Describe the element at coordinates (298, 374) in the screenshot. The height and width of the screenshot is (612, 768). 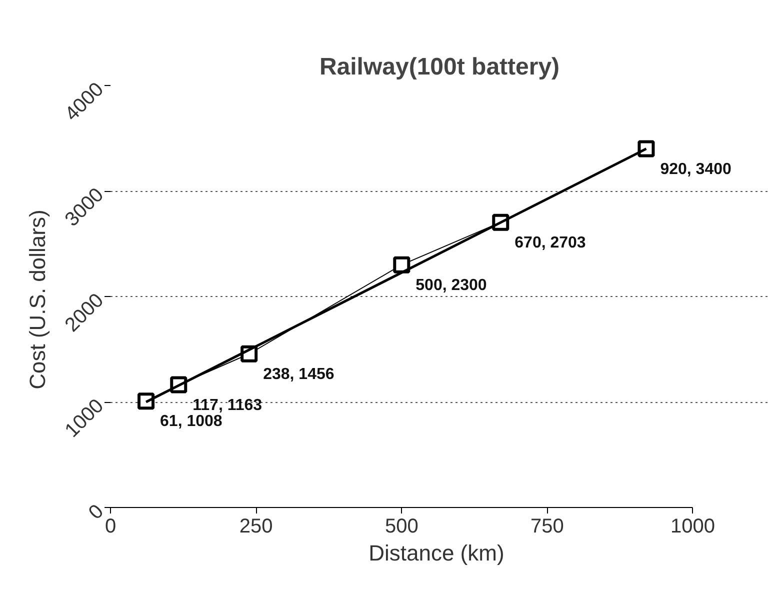
I see `data-label: 238, 1456` at that location.